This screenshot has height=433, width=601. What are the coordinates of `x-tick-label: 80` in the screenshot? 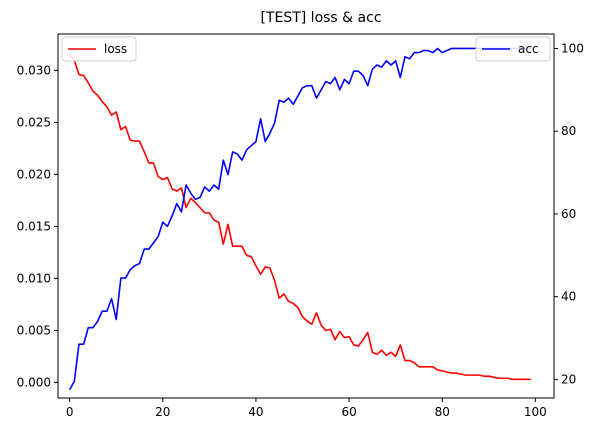 It's located at (442, 412).